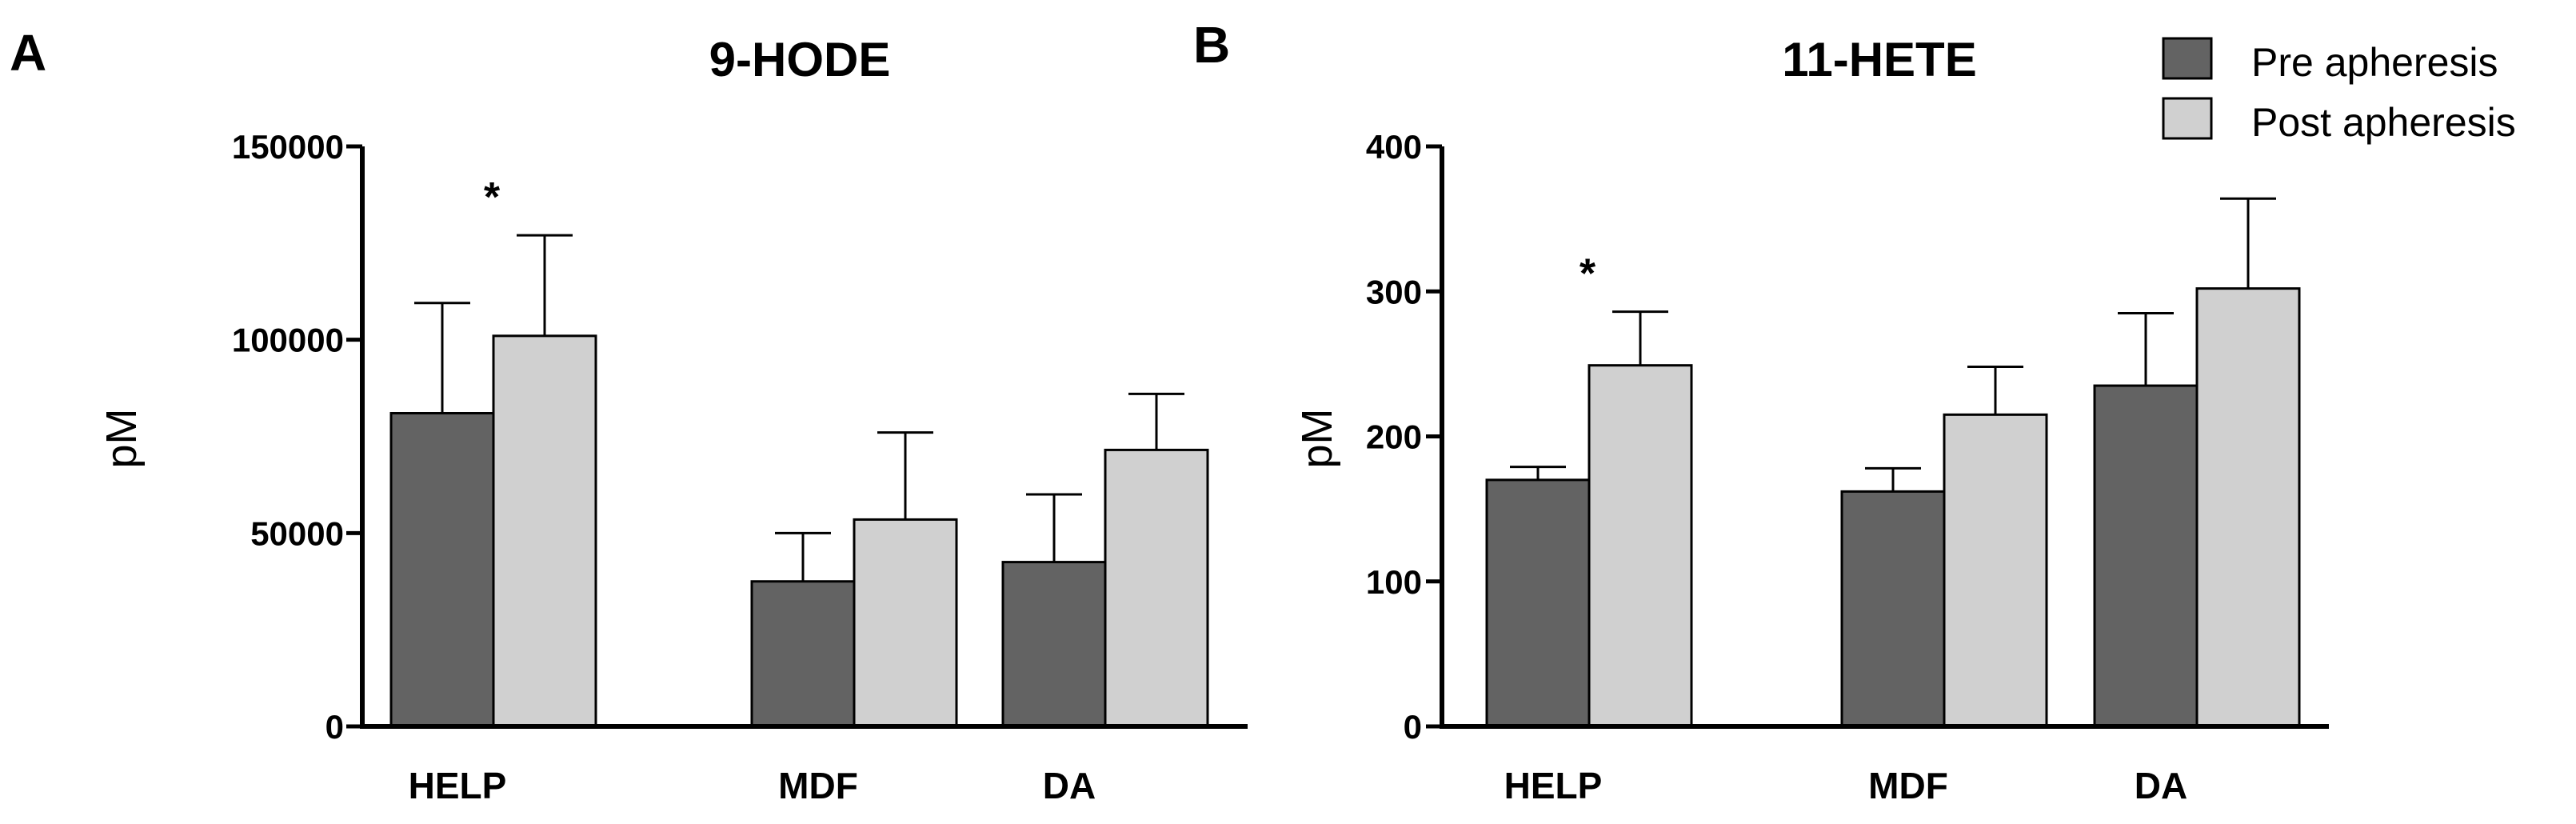  What do you see at coordinates (1394, 437) in the screenshot?
I see `y-tick-label: 200` at bounding box center [1394, 437].